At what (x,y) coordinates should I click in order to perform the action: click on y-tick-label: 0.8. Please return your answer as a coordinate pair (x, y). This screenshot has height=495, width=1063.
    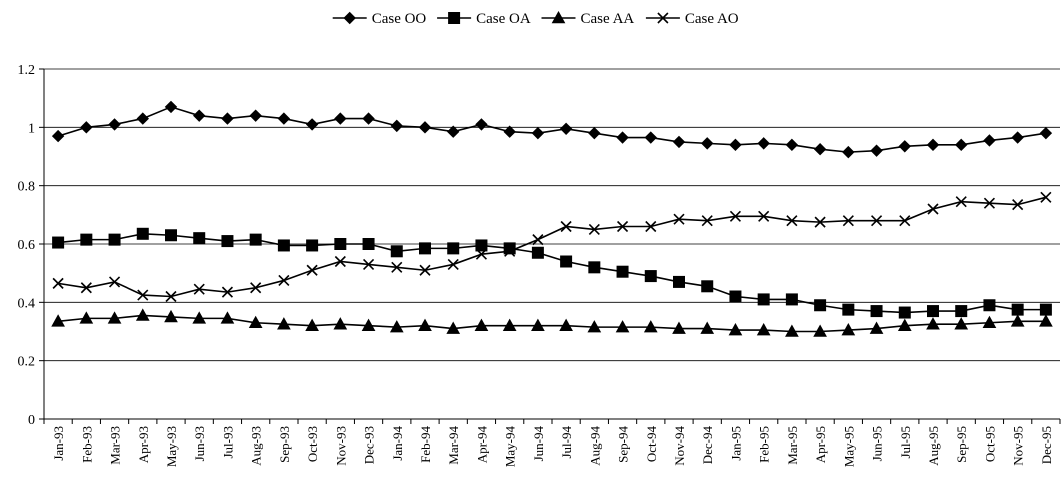
    Looking at the image, I should click on (27, 187).